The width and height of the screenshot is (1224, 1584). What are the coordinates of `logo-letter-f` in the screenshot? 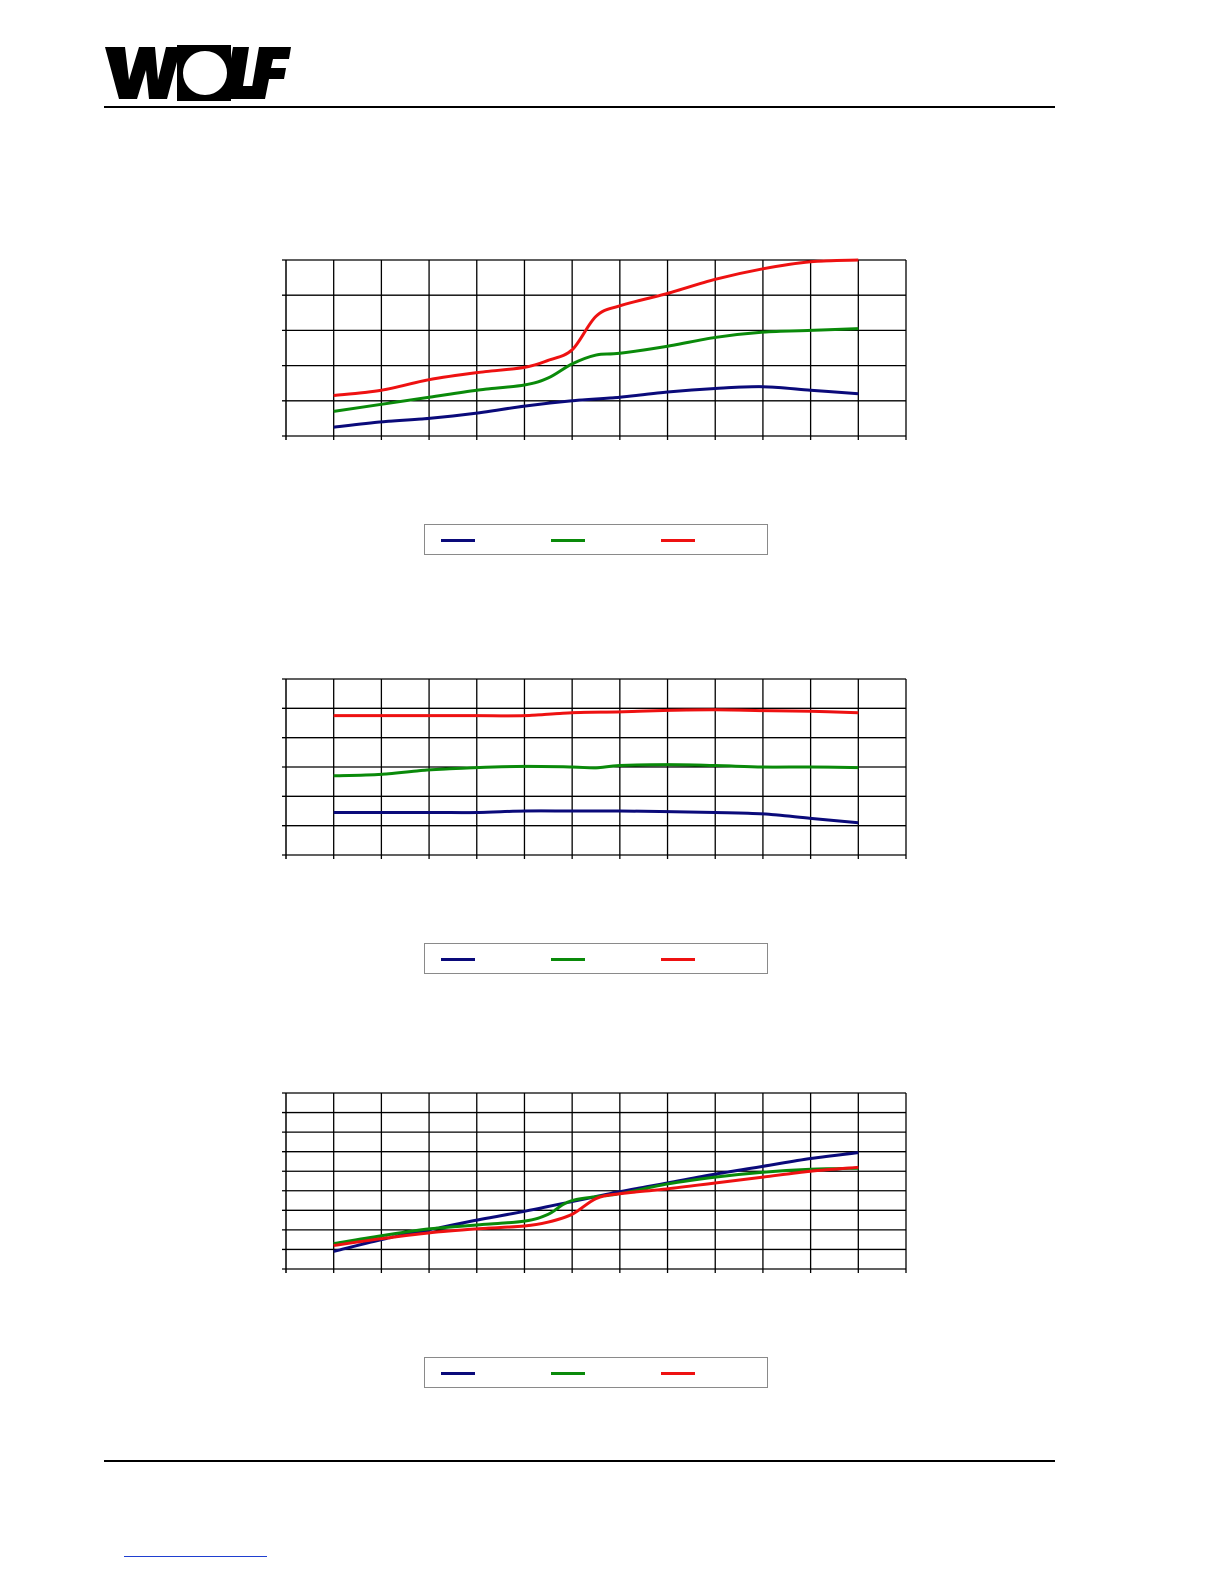 It's located at (270, 73).